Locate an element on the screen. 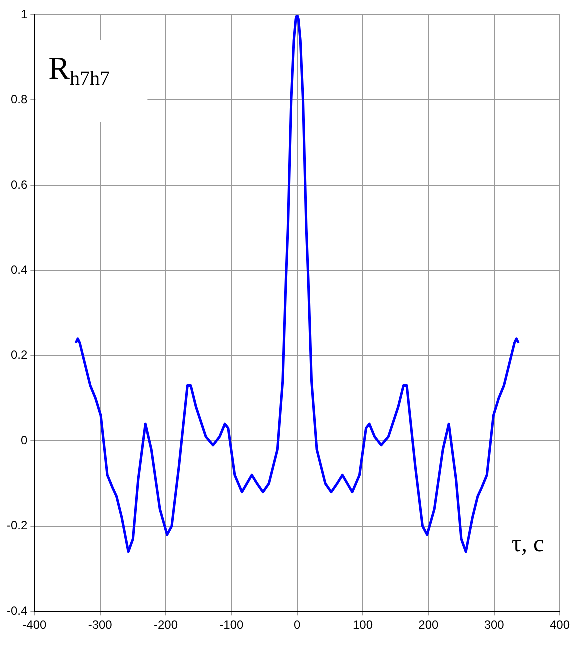 This screenshot has height=648, width=582. y-tick-label: 0.8 is located at coordinates (19, 99).